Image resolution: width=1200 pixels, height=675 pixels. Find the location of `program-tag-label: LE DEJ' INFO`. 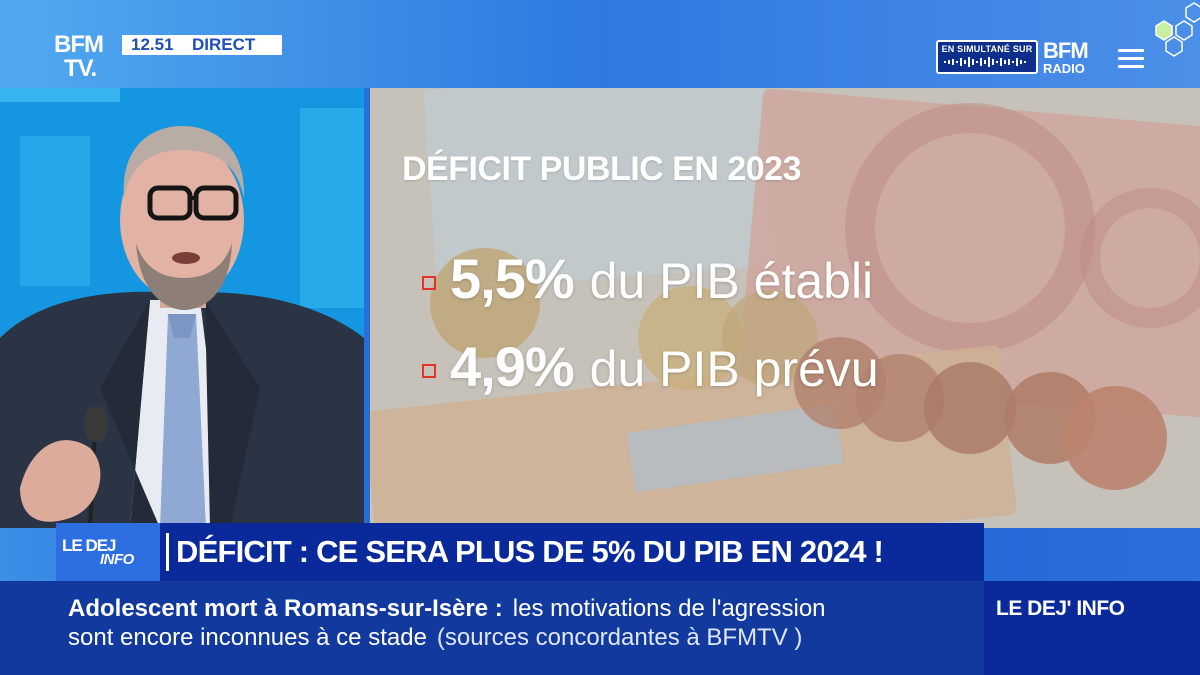

program-tag-label: LE DEJ' INFO is located at coordinates (1060, 608).